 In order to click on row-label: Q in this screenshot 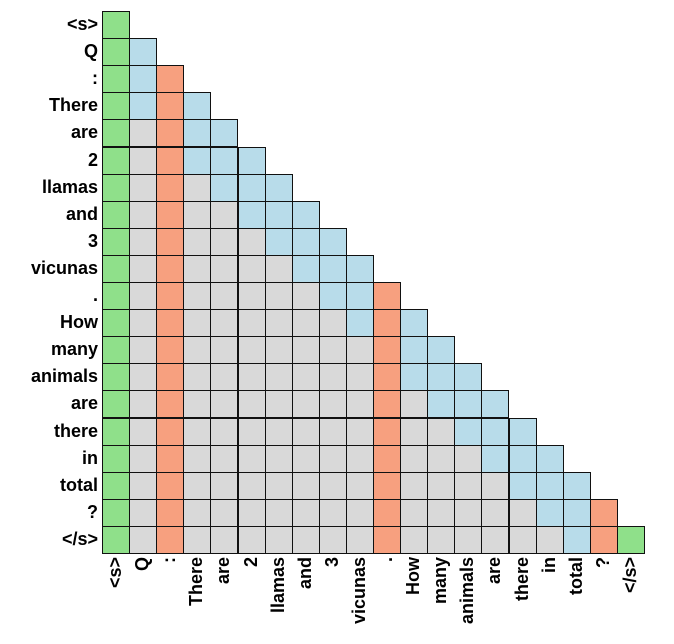, I will do `click(90, 51)`.